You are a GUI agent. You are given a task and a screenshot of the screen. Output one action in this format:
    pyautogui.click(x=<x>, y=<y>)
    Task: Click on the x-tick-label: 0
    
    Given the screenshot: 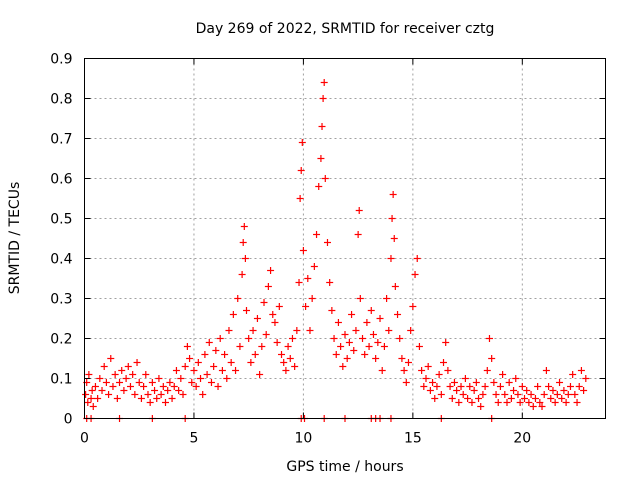 What is the action you would take?
    pyautogui.click(x=84, y=439)
    